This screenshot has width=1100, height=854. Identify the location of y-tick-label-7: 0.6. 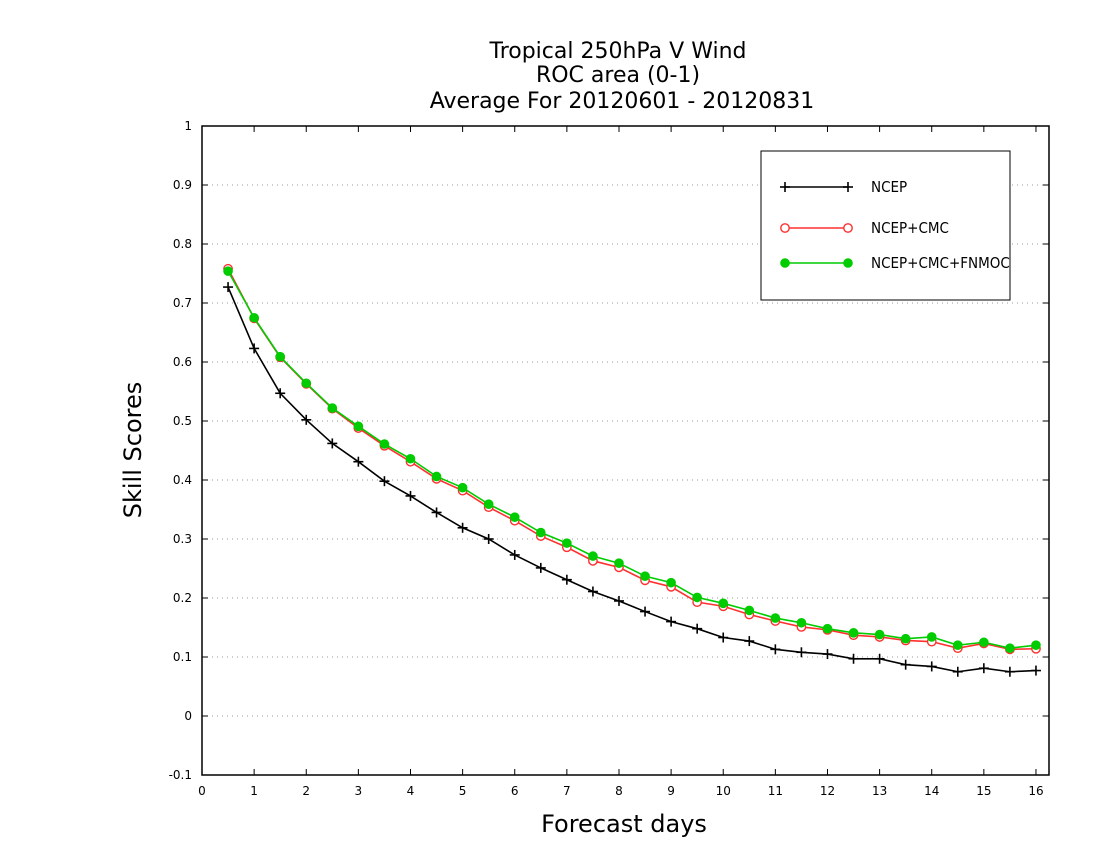
(182, 362).